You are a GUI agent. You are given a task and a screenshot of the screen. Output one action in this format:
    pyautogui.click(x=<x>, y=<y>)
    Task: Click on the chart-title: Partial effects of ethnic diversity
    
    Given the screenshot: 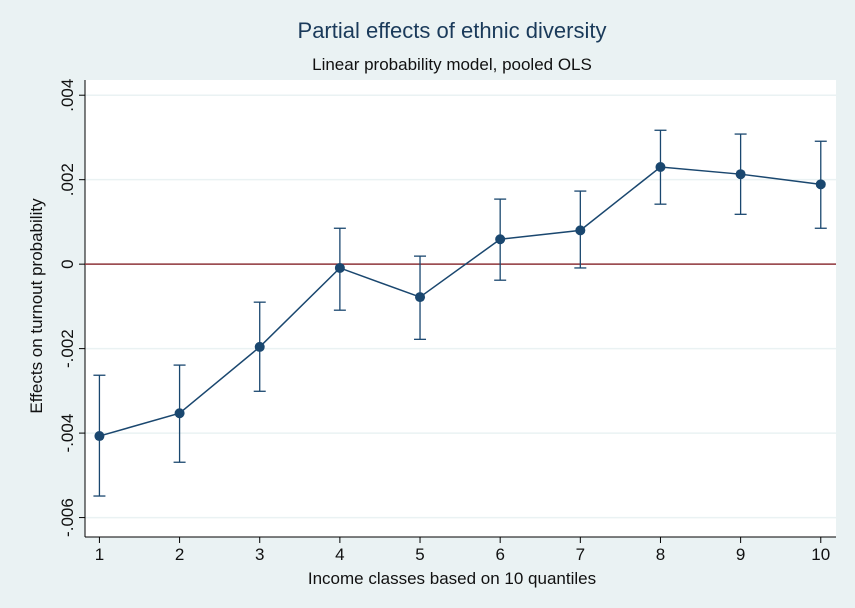 What is the action you would take?
    pyautogui.click(x=452, y=30)
    